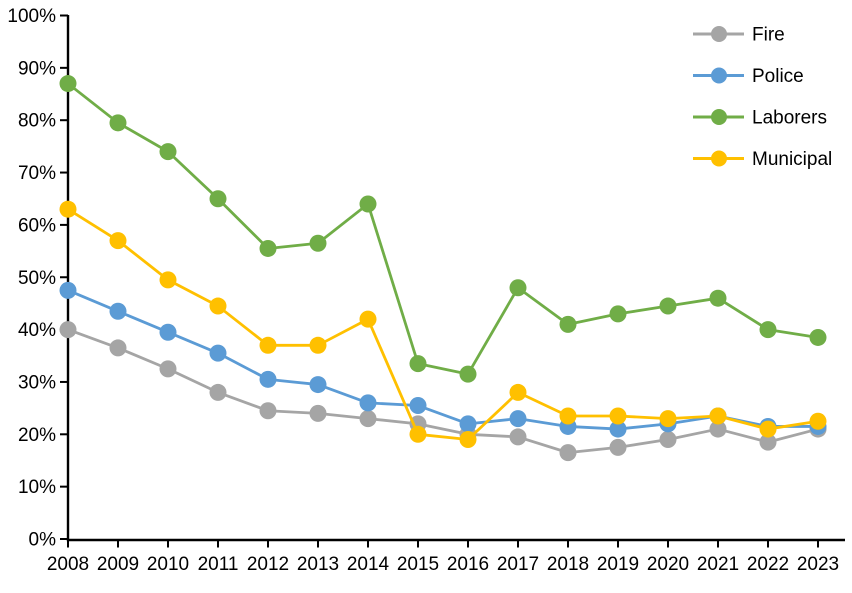 The width and height of the screenshot is (852, 593). Describe the element at coordinates (468, 564) in the screenshot. I see `x-axis-tick-label: 2016` at that location.